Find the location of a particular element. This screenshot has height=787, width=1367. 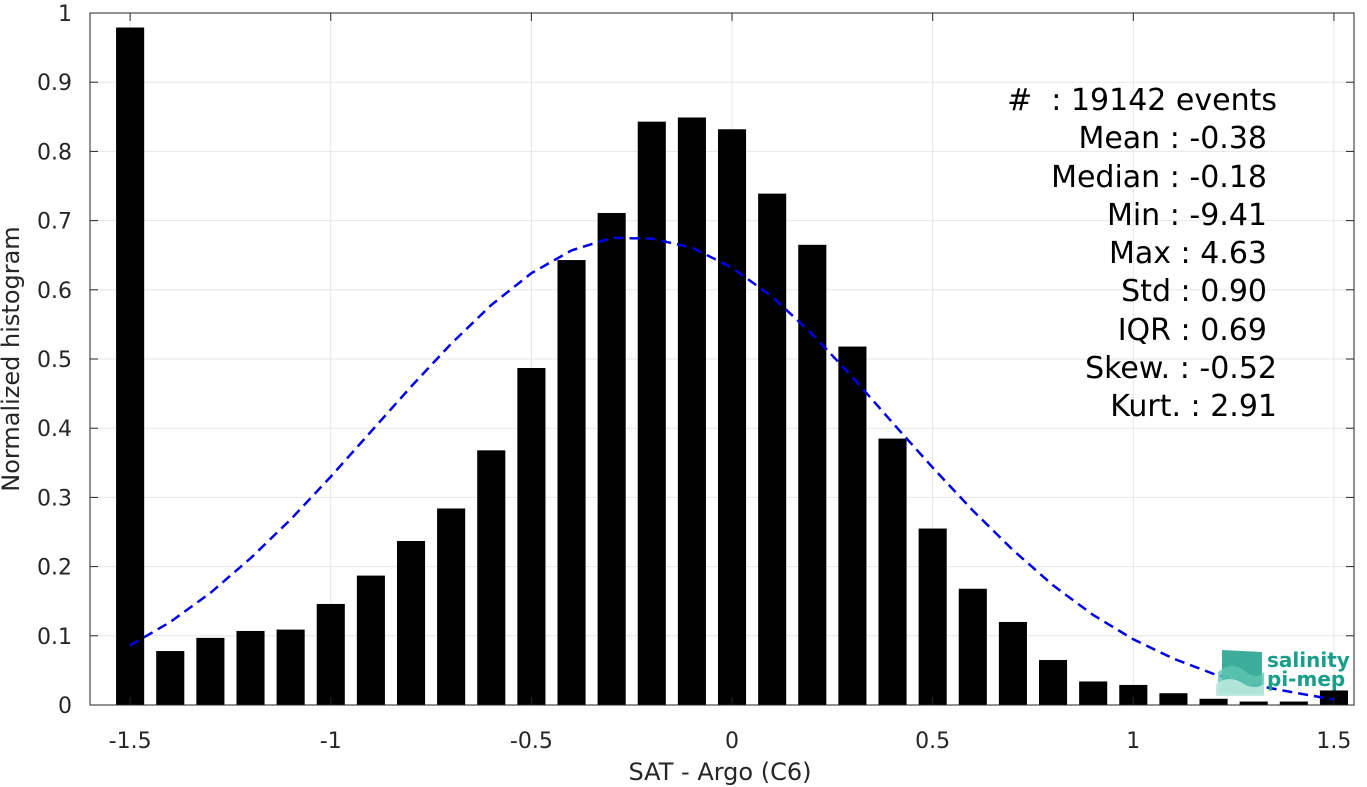

stats-mean: Mean : -0.38 is located at coordinates (1172, 138).